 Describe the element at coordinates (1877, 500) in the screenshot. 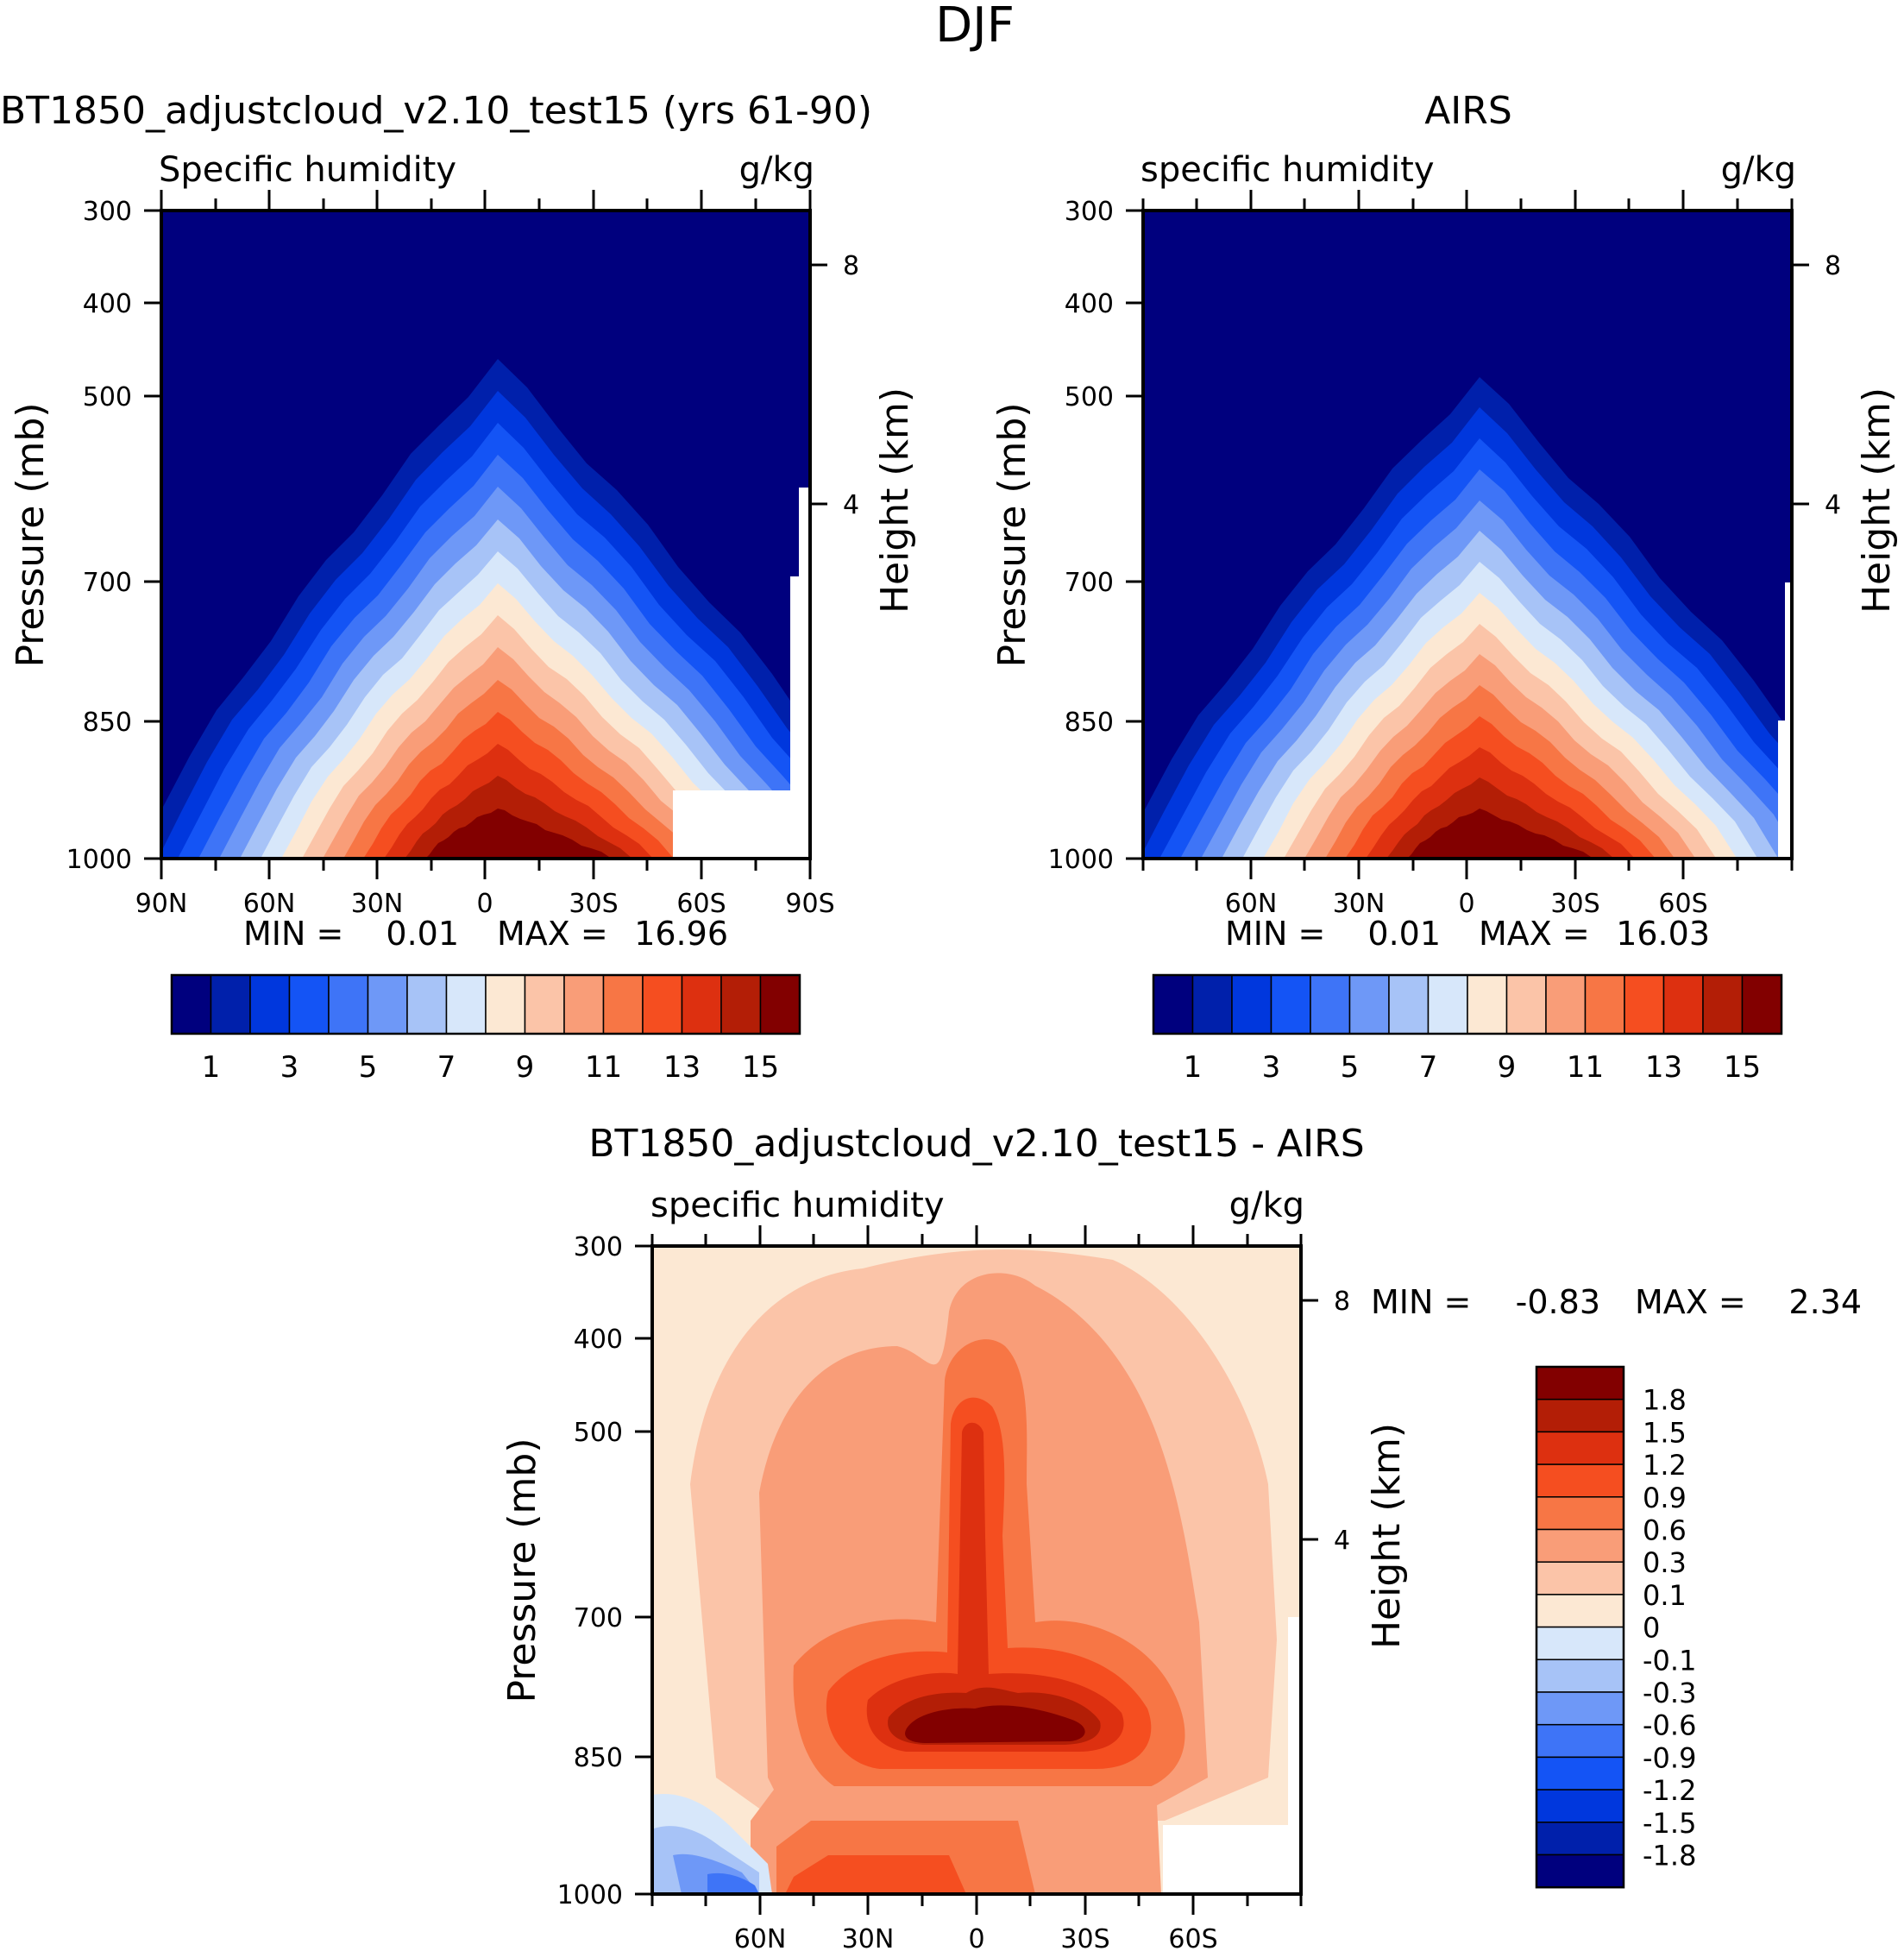

I see `panel-2-ylabel-right: Height (km)` at that location.